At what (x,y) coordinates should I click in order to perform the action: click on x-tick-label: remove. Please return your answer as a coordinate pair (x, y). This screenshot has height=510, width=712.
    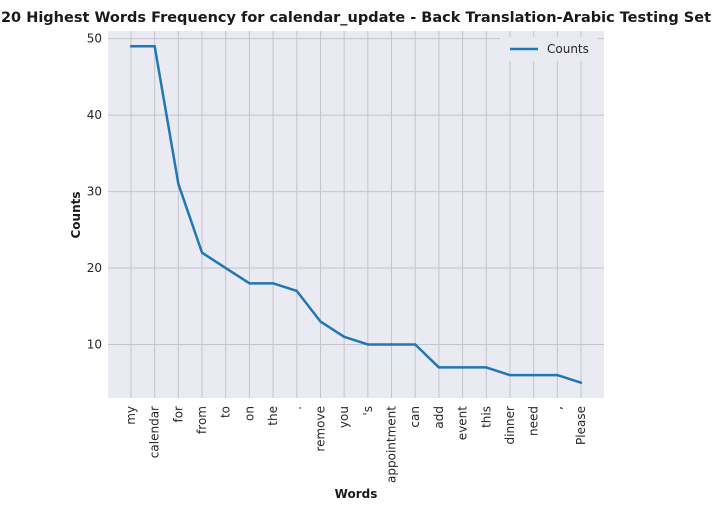
    Looking at the image, I should click on (320, 429).